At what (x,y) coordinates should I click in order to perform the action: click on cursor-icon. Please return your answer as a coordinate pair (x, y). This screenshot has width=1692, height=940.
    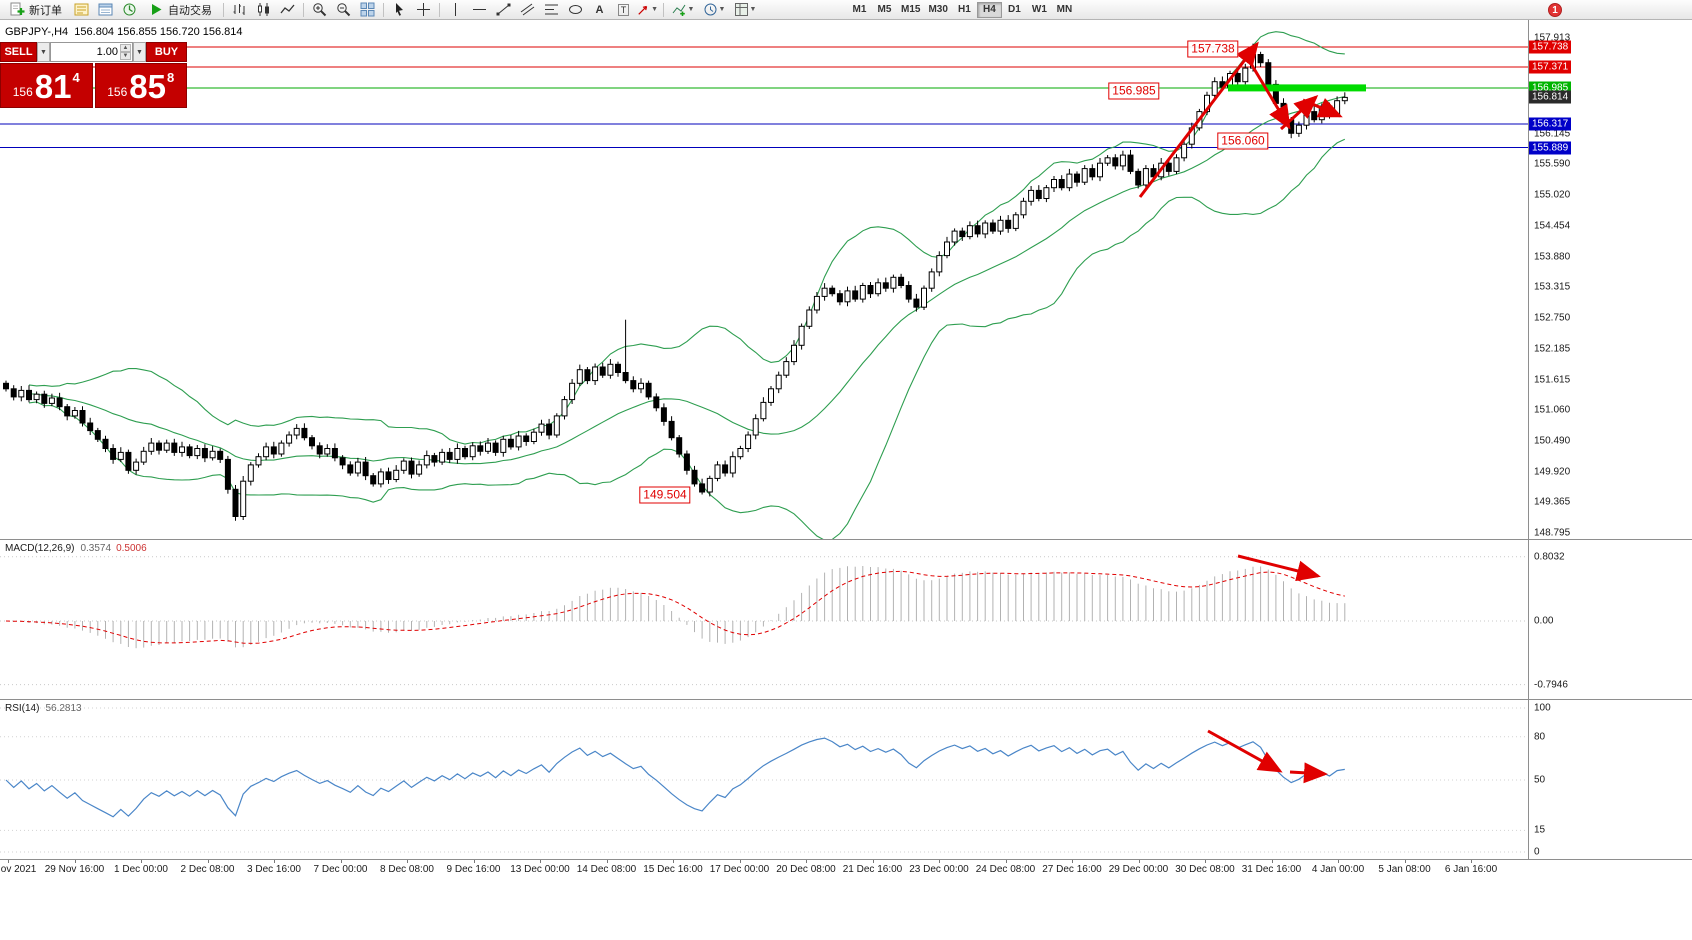
    Looking at the image, I should click on (399, 9).